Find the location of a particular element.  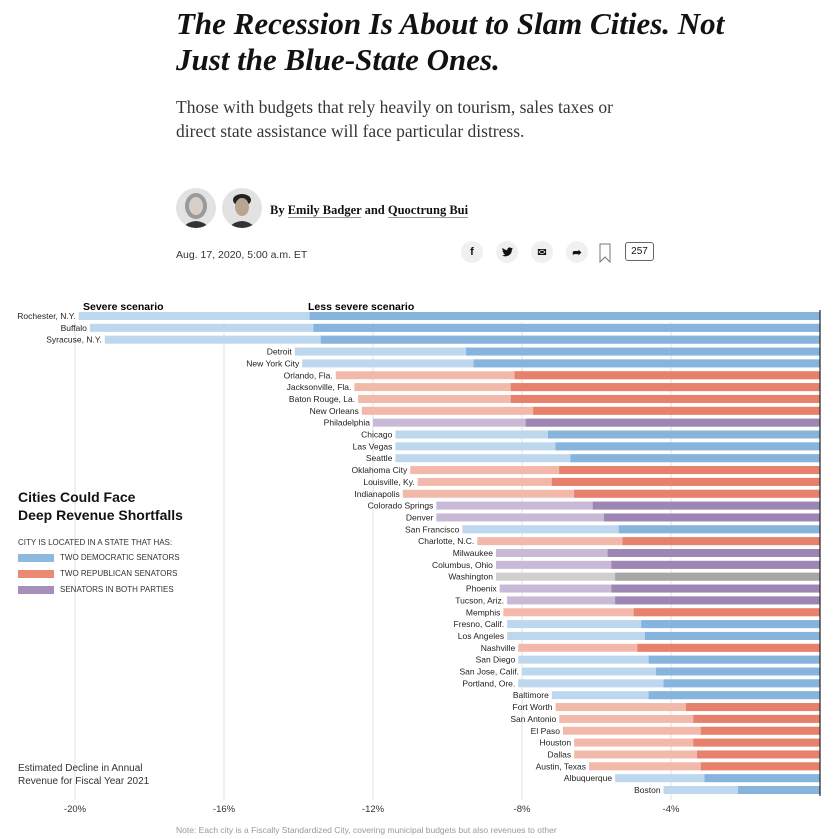

city-label: Buffalo is located at coordinates (74, 328).